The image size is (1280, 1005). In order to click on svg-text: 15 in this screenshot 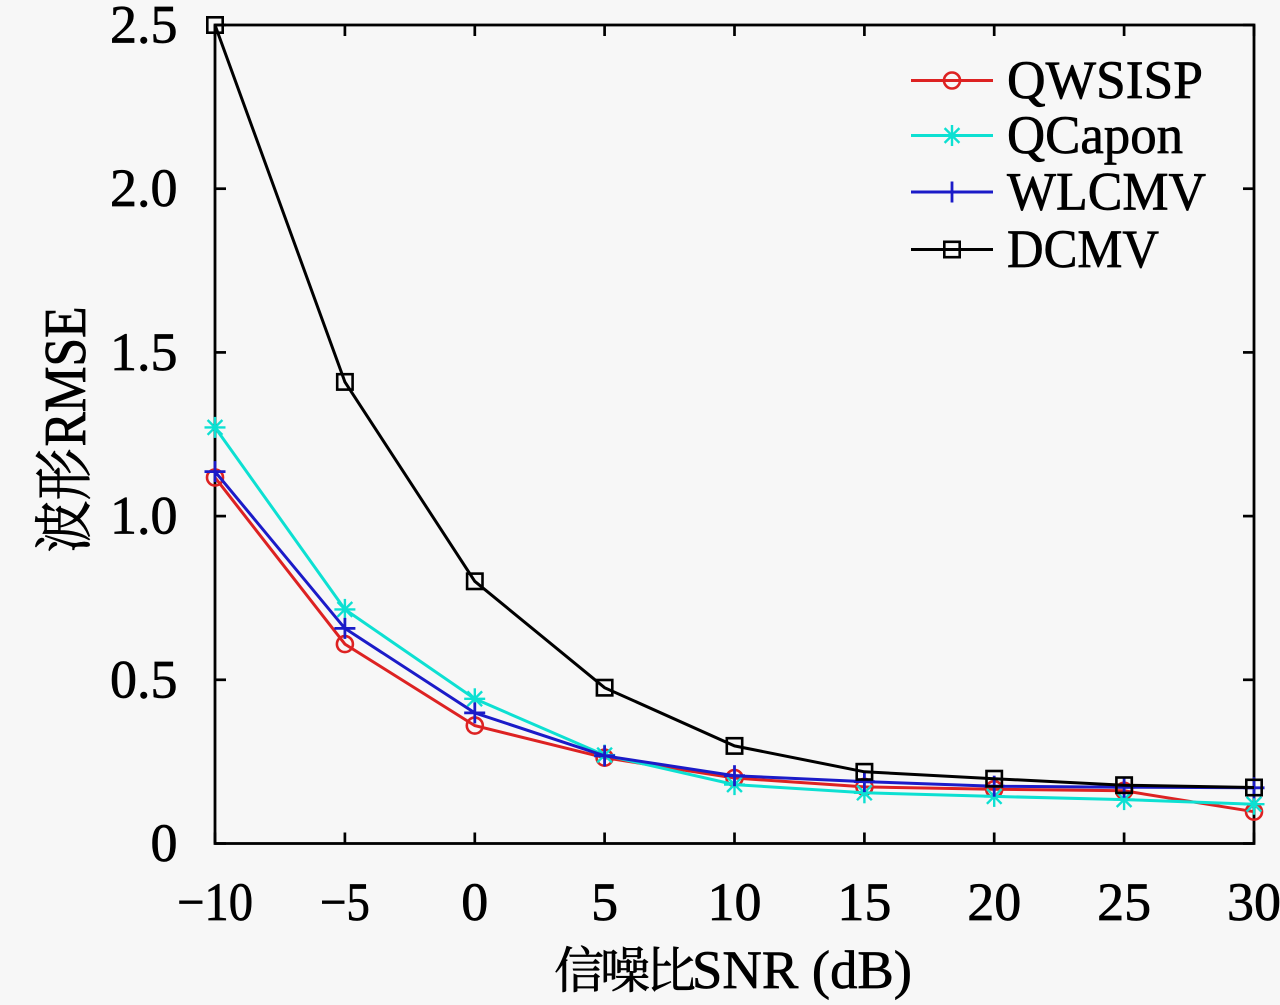, I will do `click(864, 902)`.